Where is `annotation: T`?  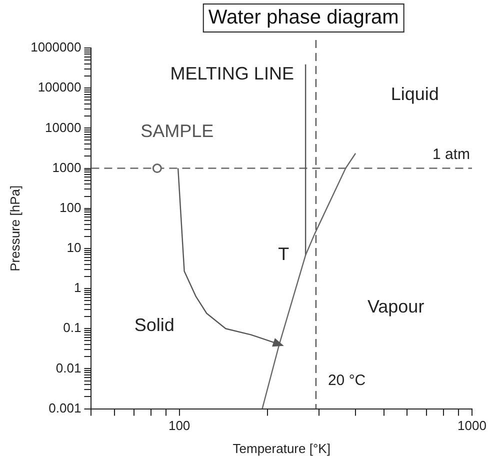 annotation: T is located at coordinates (284, 254).